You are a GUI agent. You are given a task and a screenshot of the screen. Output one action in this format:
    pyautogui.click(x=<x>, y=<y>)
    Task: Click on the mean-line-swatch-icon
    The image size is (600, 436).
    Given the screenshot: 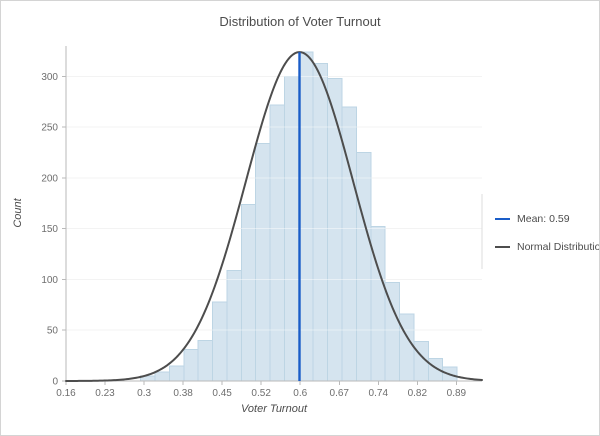 What is the action you would take?
    pyautogui.click(x=502, y=219)
    